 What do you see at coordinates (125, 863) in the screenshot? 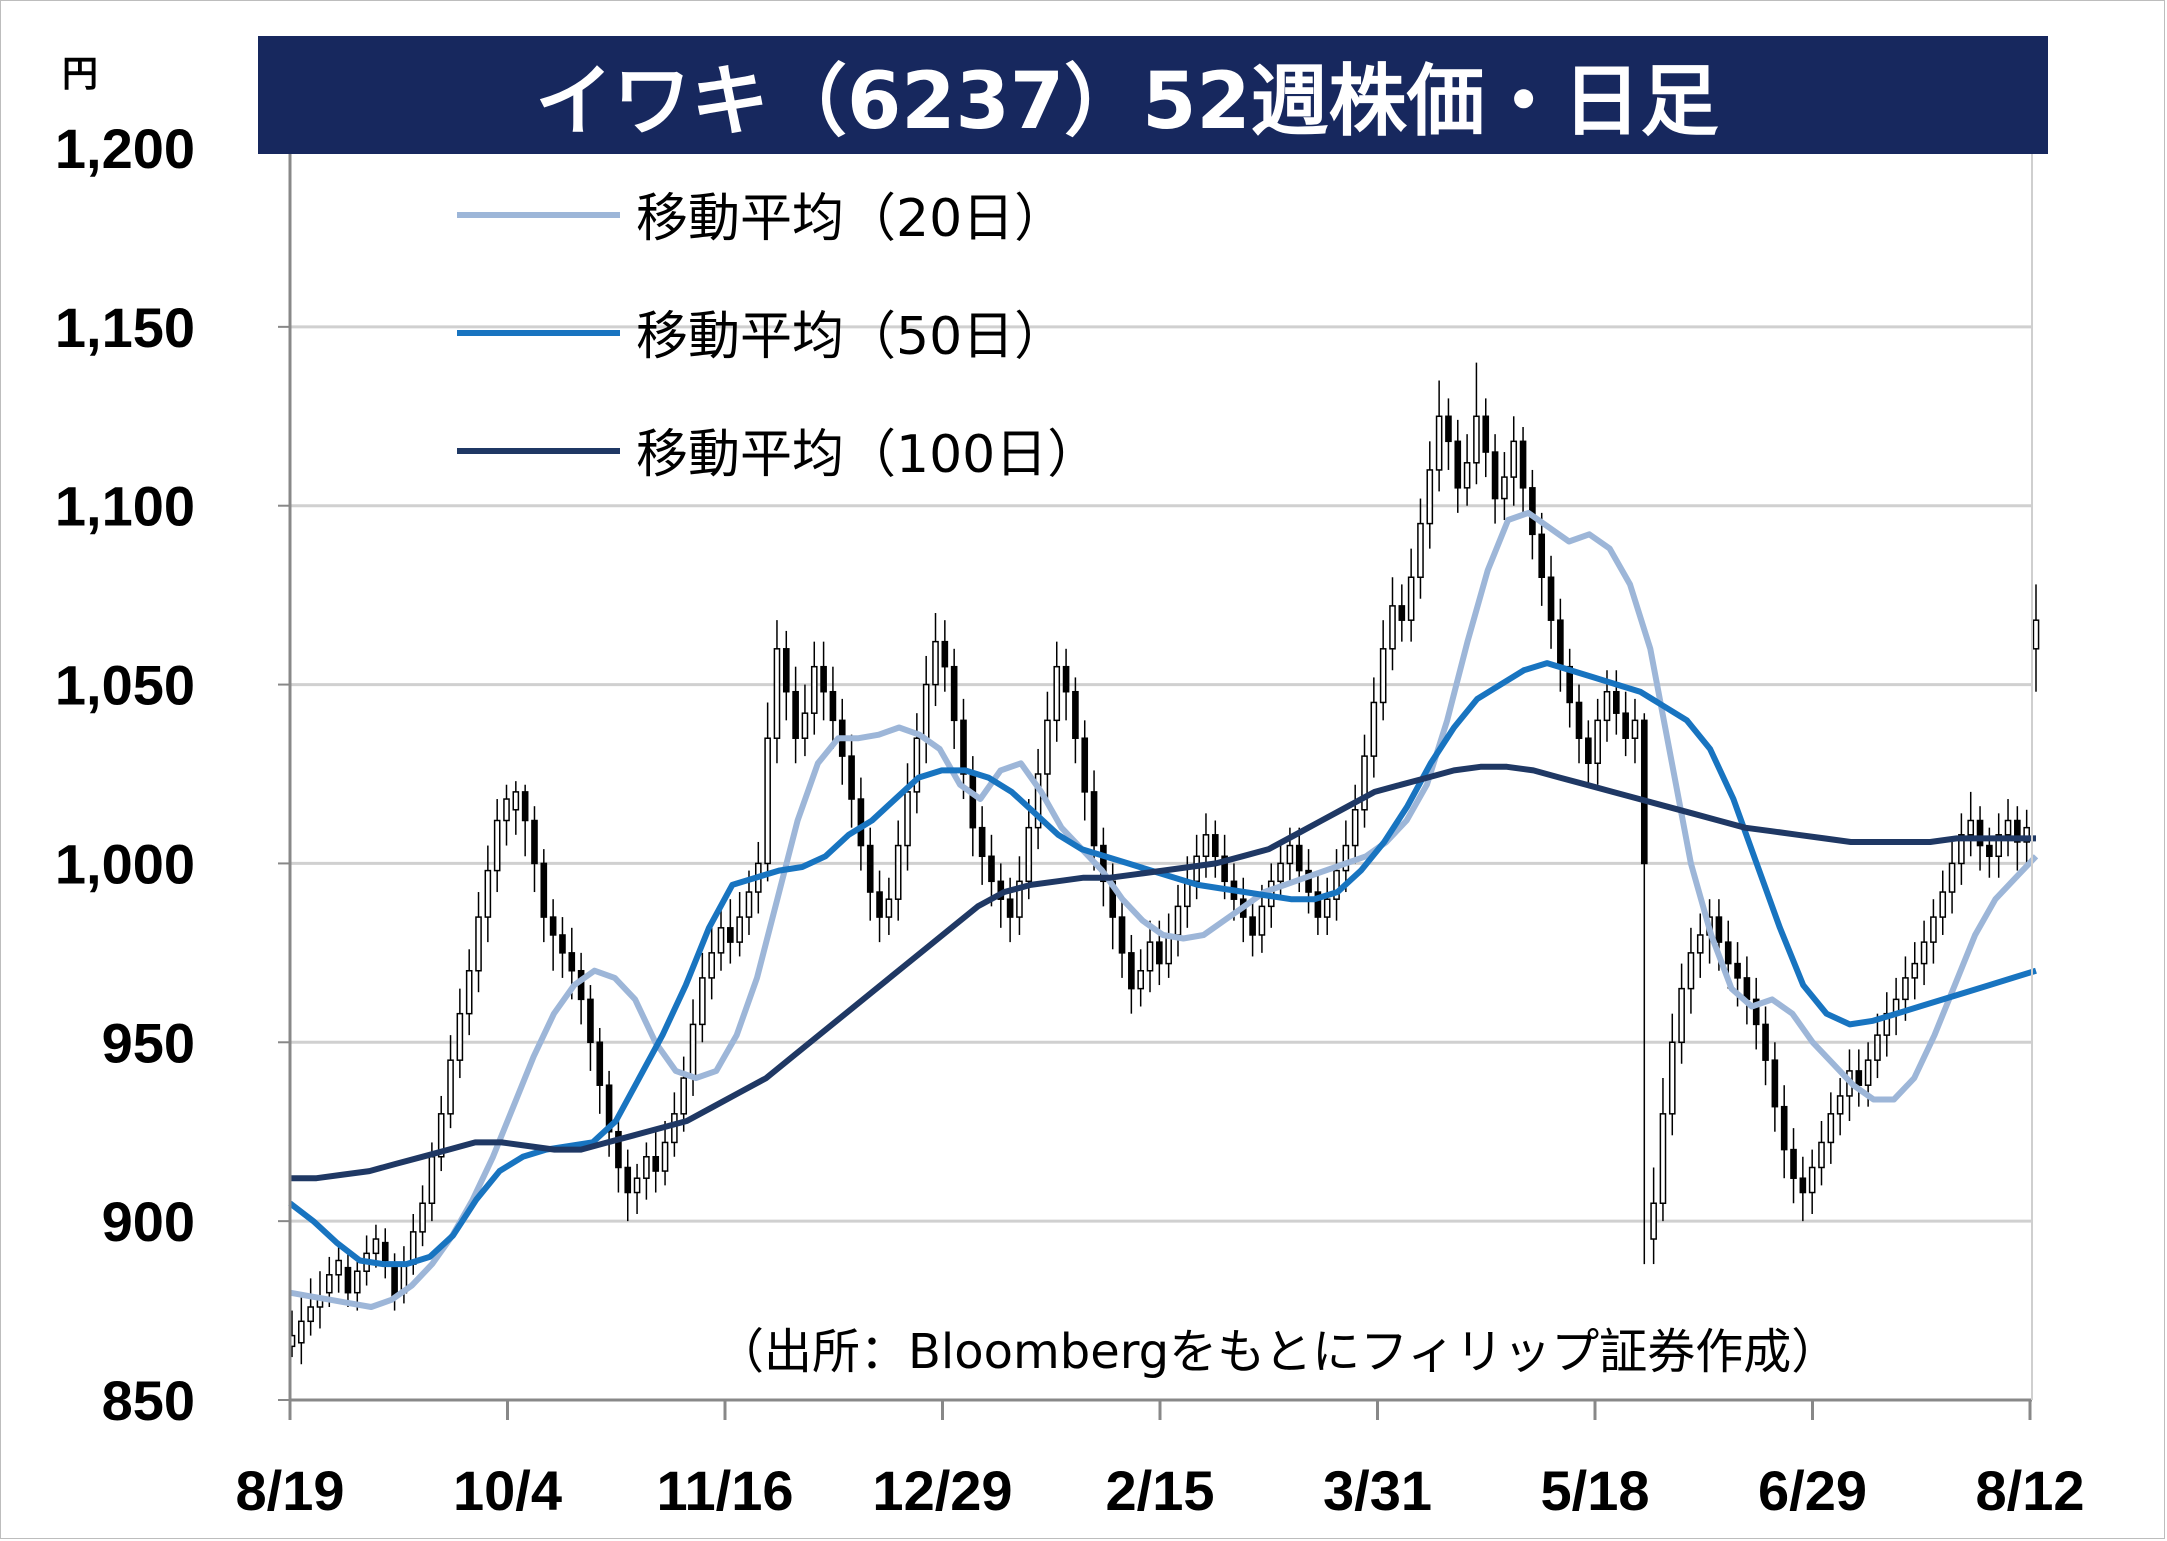
I see `y-tick-label: 1,000` at bounding box center [125, 863].